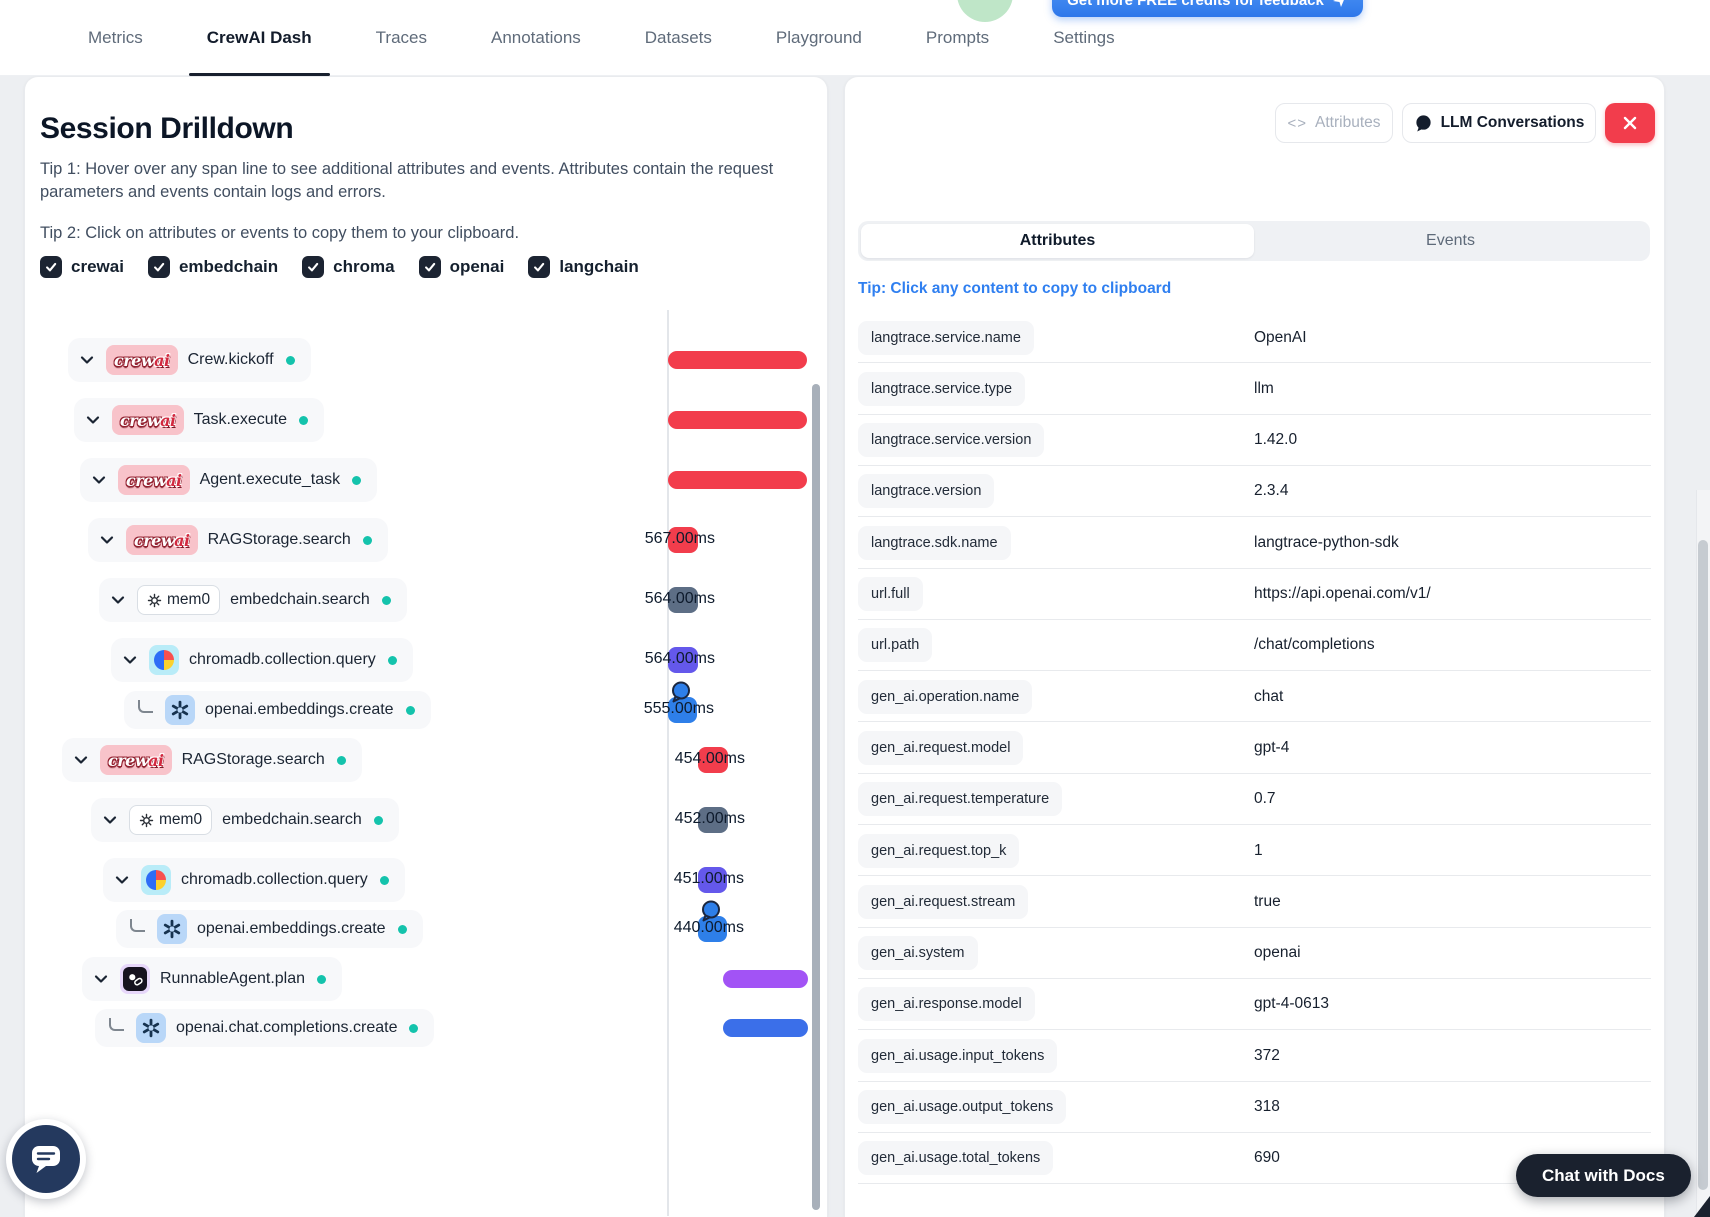 The height and width of the screenshot is (1217, 1710). I want to click on attribute-key: langtrace.service.version, so click(951, 440).